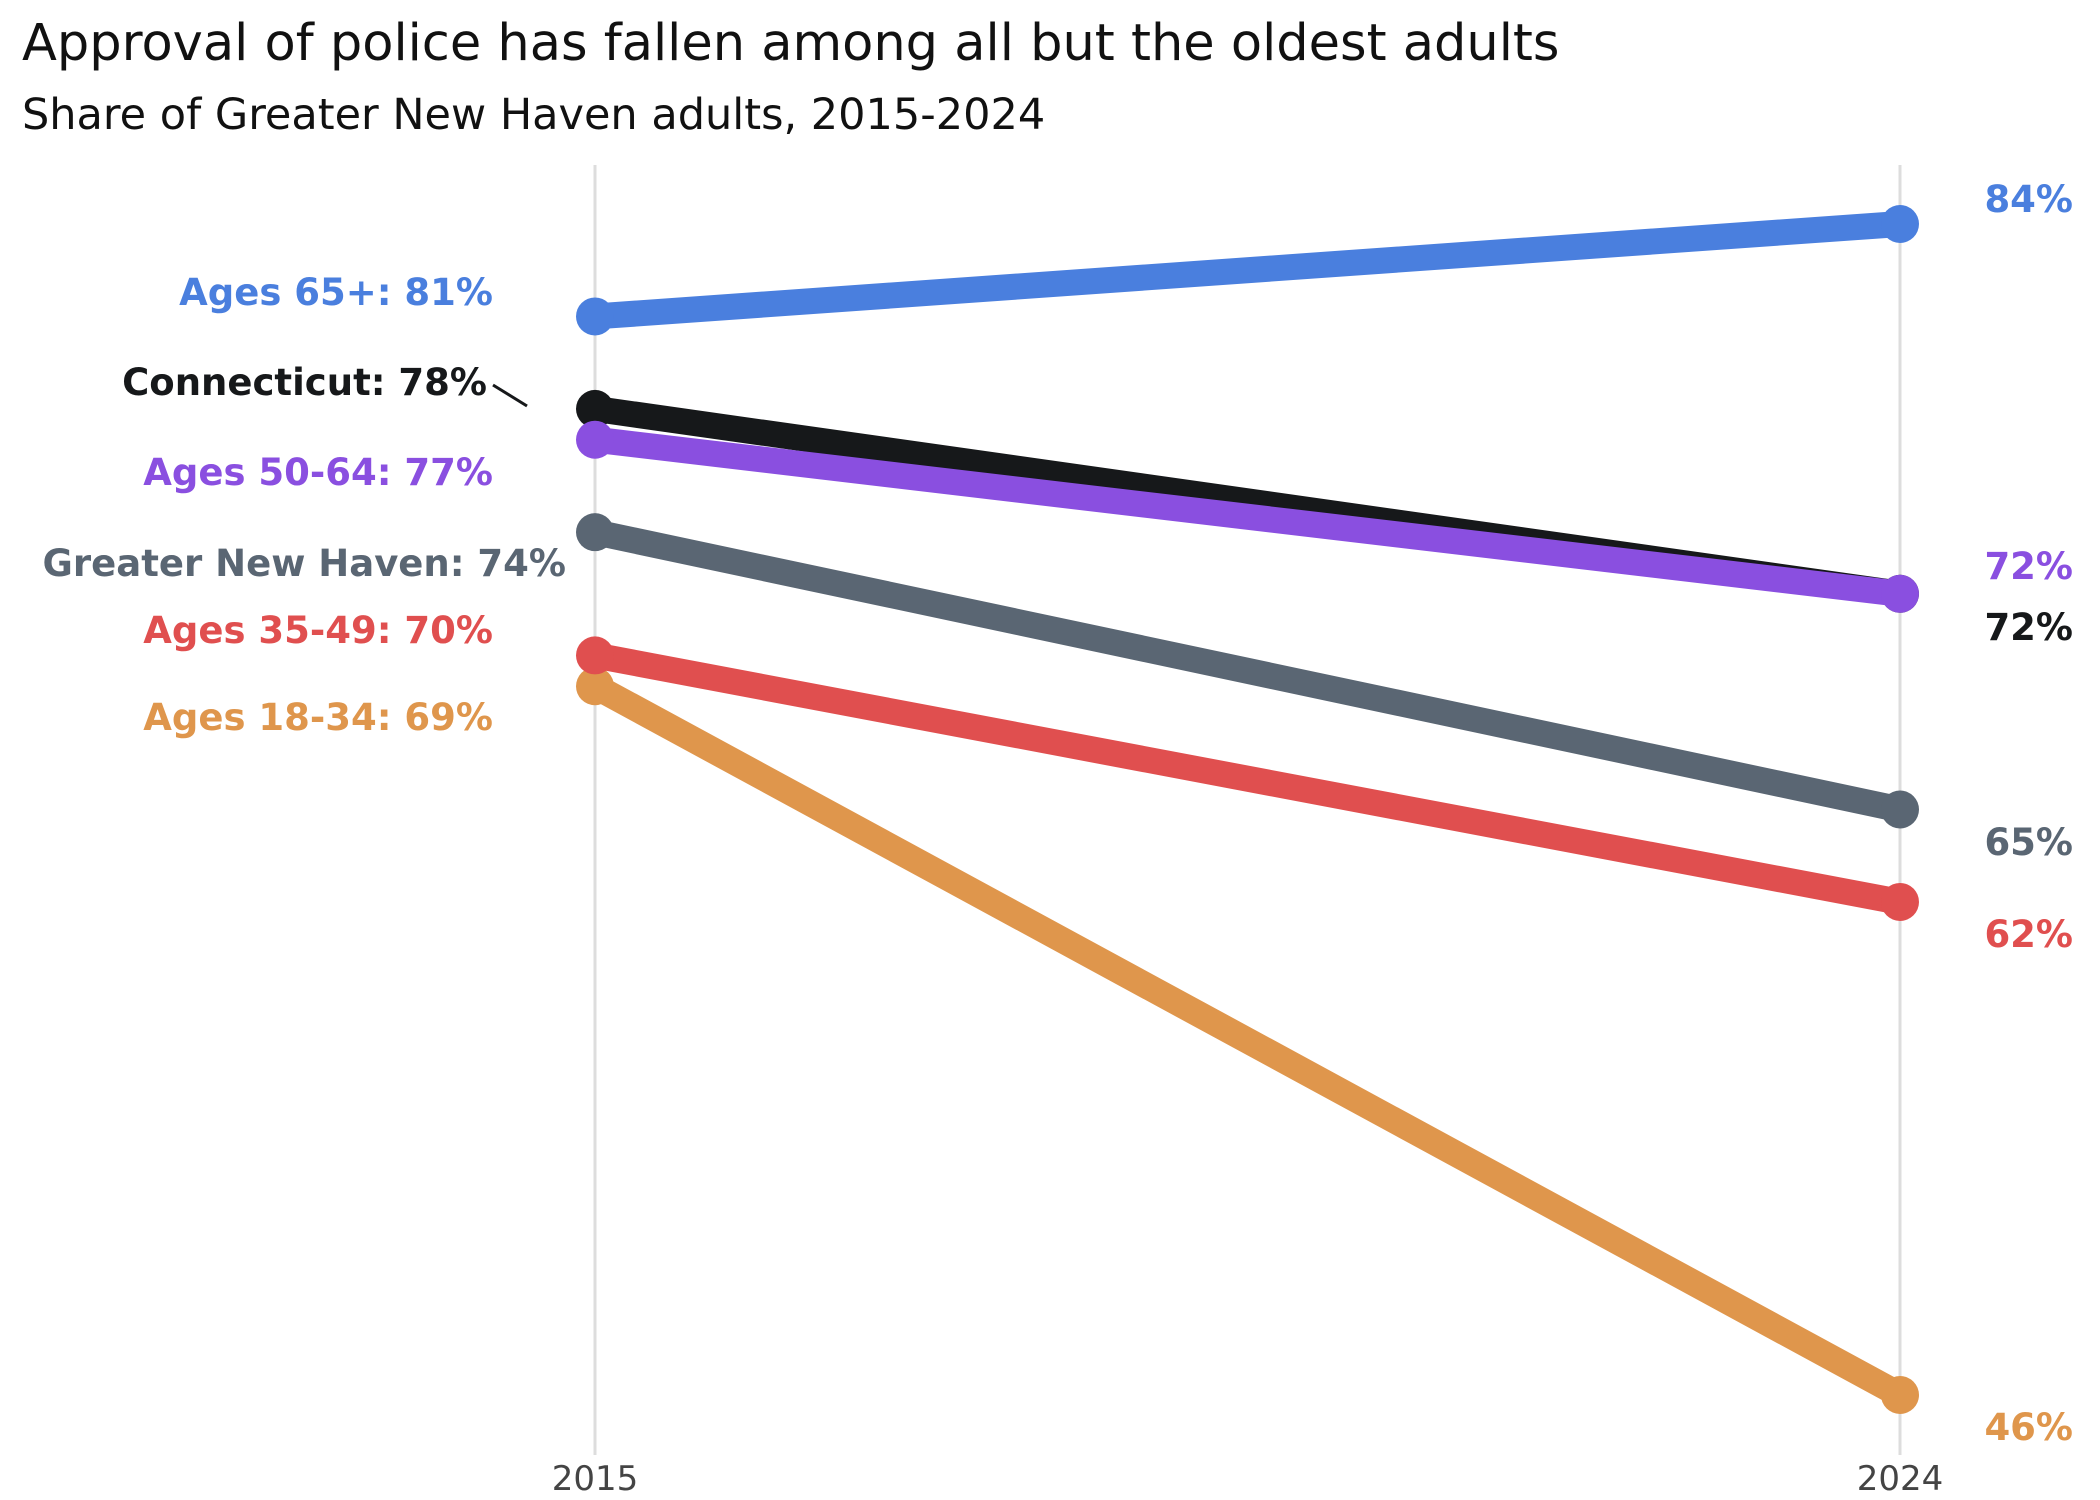 The width and height of the screenshot is (2100, 1500). I want to click on end-label-connecticut: 72%, so click(2028, 627).